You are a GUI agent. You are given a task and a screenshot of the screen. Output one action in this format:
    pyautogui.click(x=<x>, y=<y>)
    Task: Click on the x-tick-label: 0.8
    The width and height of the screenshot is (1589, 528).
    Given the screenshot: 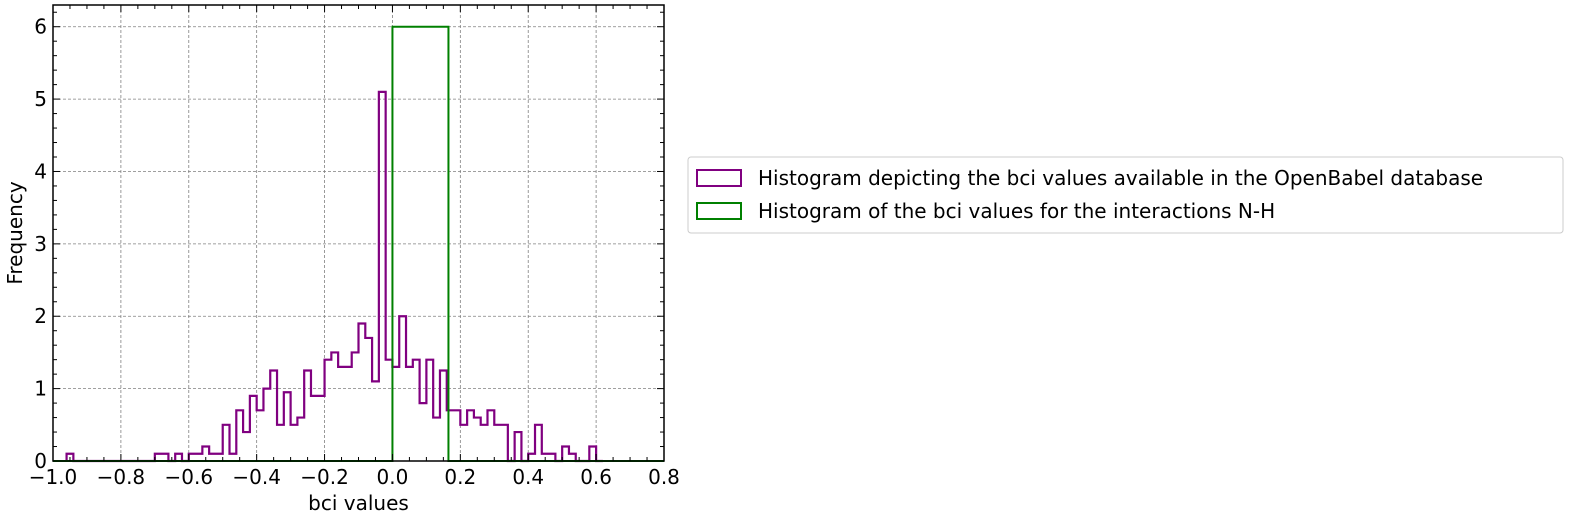 What is the action you would take?
    pyautogui.click(x=664, y=477)
    